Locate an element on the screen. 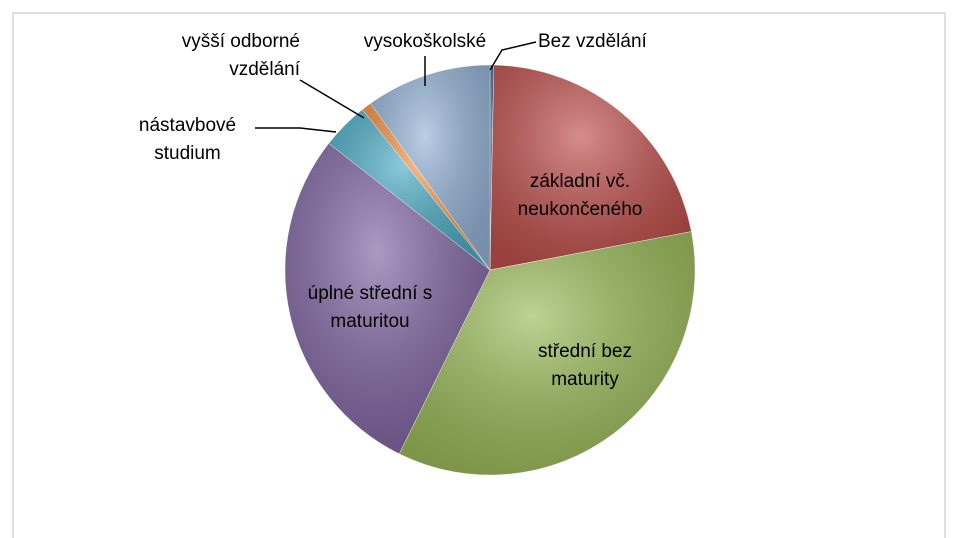  label-box: vyšší odborné vzdělání is located at coordinates (240, 55).